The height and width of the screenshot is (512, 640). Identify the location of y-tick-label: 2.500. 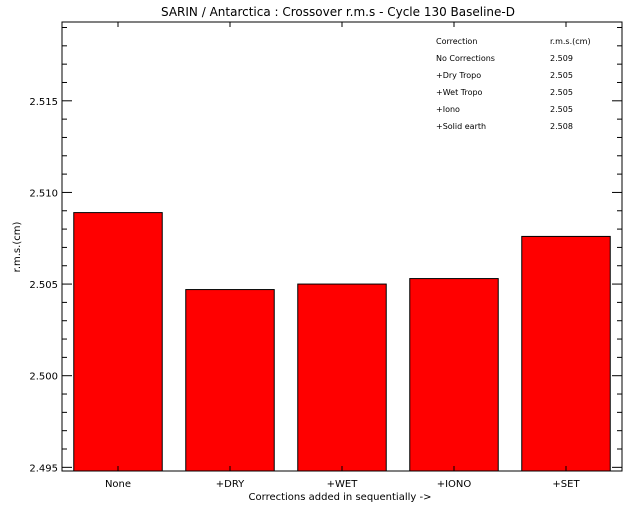
(43, 377).